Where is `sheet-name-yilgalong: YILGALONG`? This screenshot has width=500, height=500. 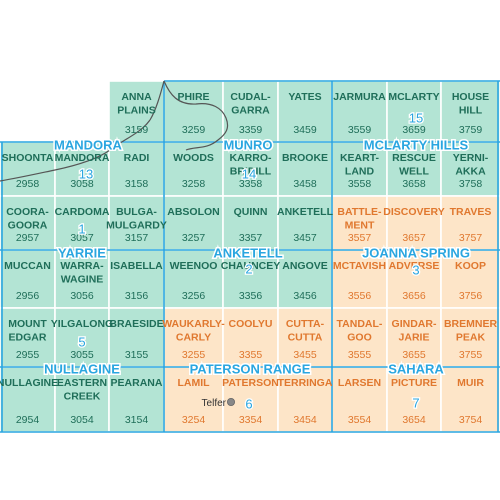 sheet-name-yilgalong: YILGALONG is located at coordinates (82, 324).